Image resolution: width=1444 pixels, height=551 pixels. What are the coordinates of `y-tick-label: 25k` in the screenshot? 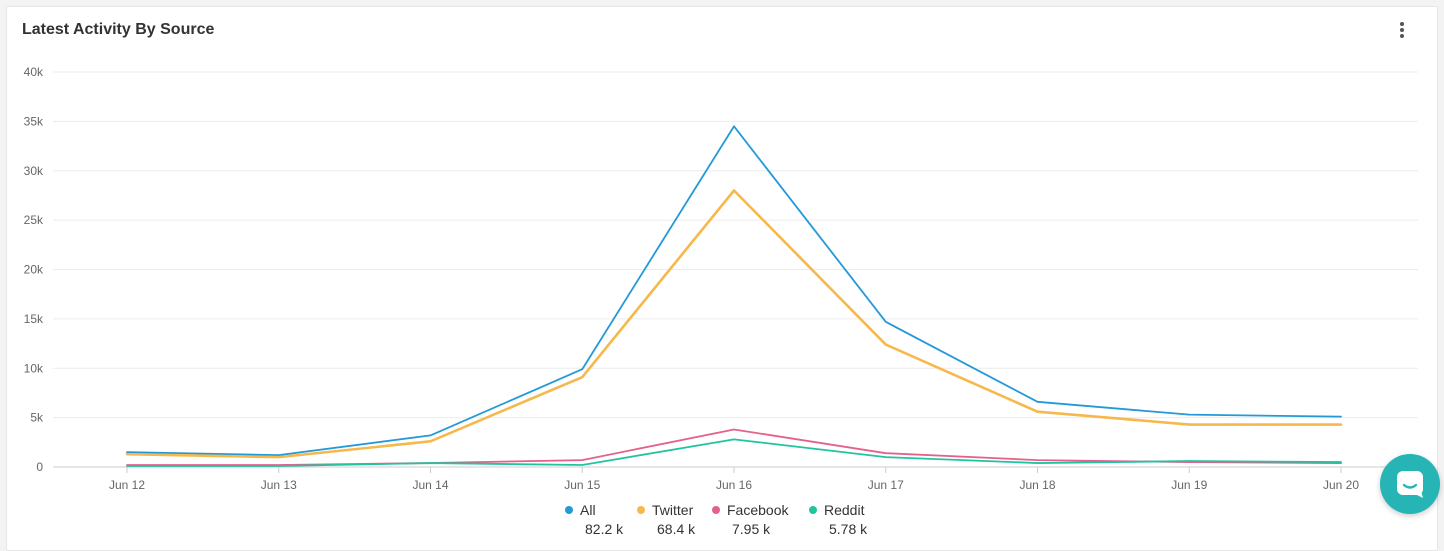 It's located at (34, 220).